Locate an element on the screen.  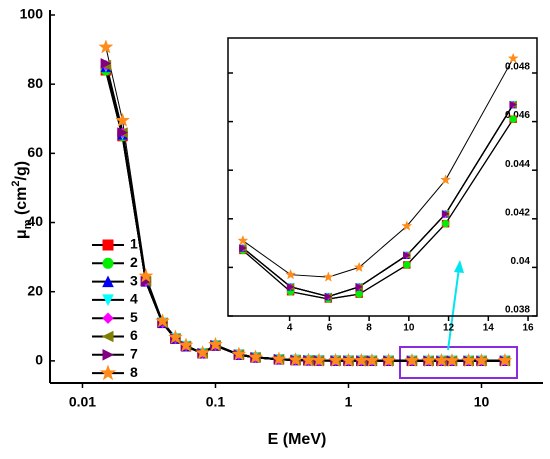
y-title-part: (cm is located at coordinates (21, 203).